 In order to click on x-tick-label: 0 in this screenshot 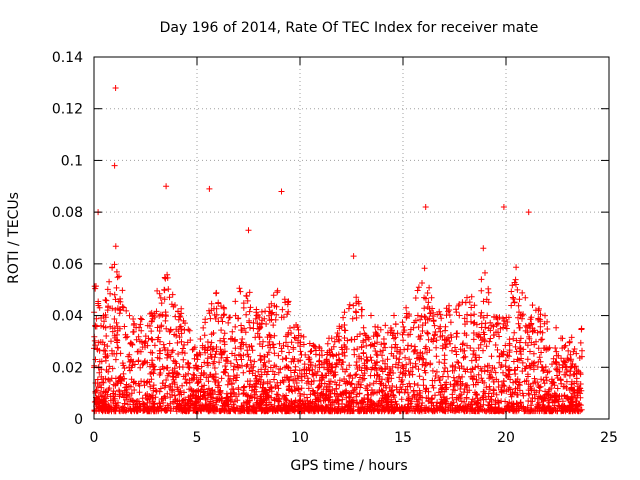, I will do `click(94, 438)`.